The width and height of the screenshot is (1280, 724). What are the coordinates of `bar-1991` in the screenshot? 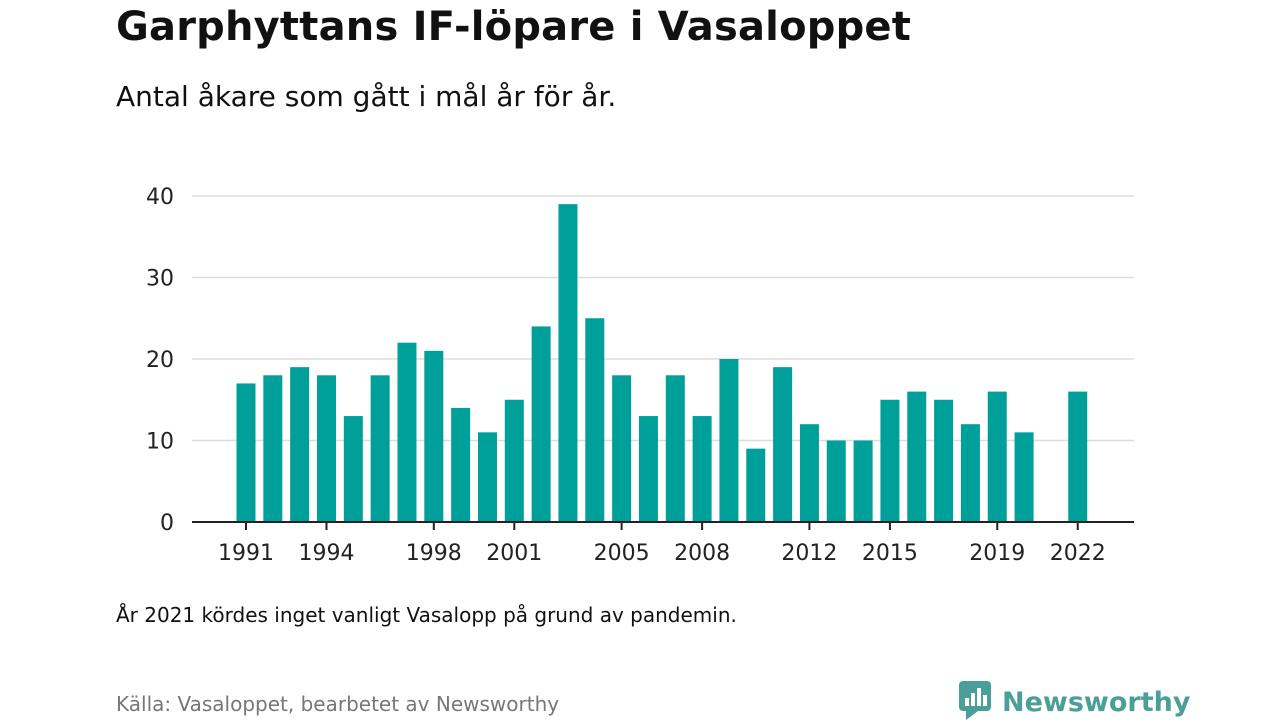 It's located at (246, 452).